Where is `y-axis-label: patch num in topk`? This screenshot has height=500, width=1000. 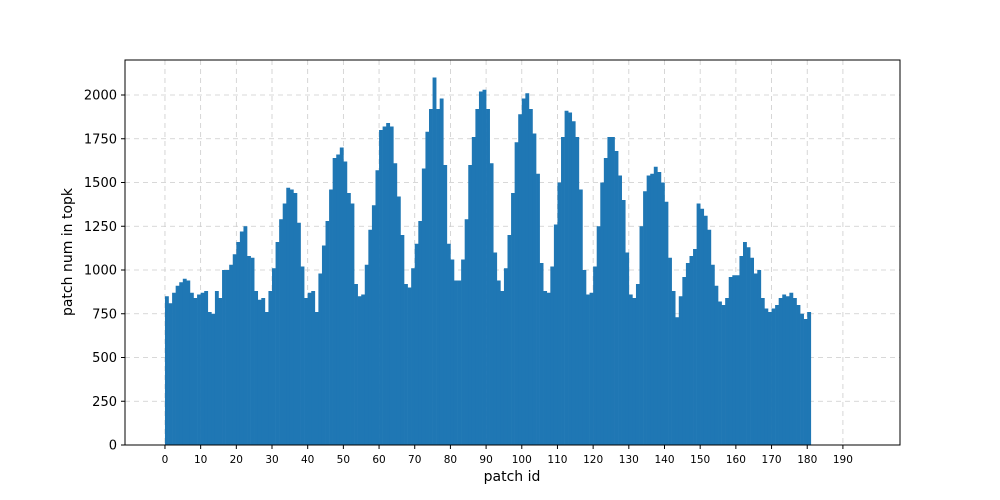 y-axis-label: patch num in topk is located at coordinates (68, 251).